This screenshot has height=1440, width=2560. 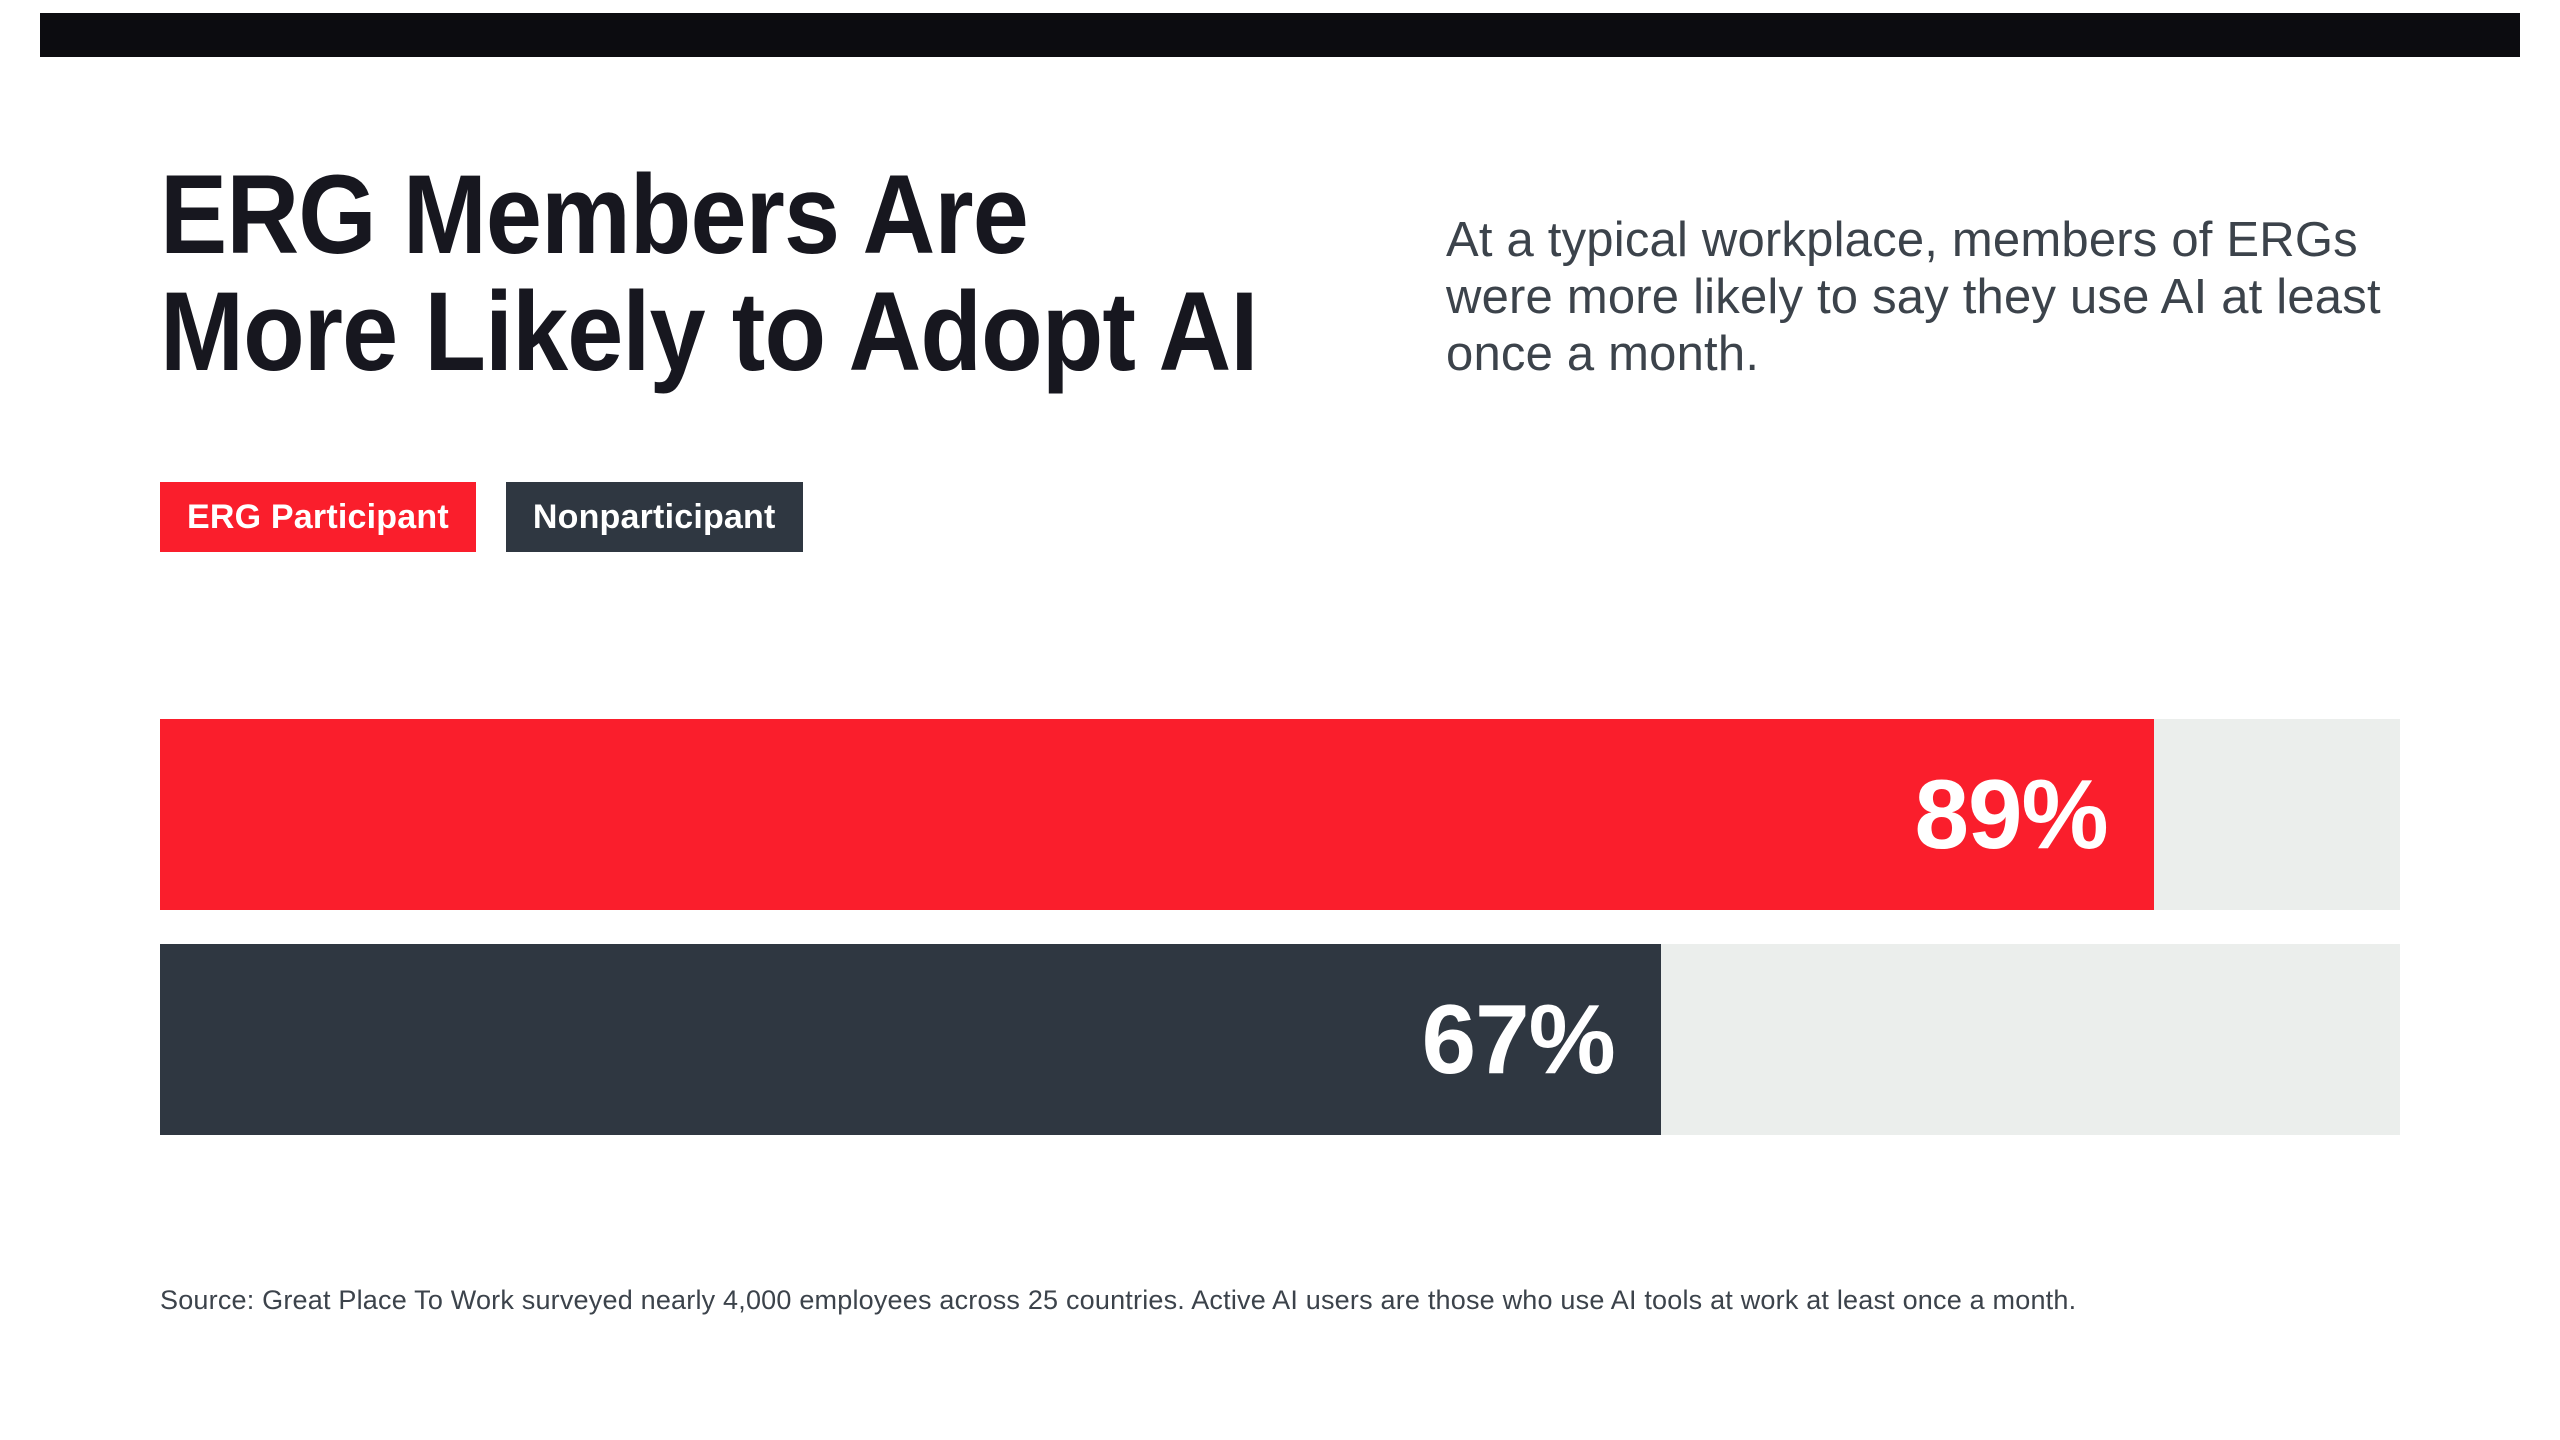 I want to click on bar-value-label-erg-participant: 89%, so click(x=2011, y=814).